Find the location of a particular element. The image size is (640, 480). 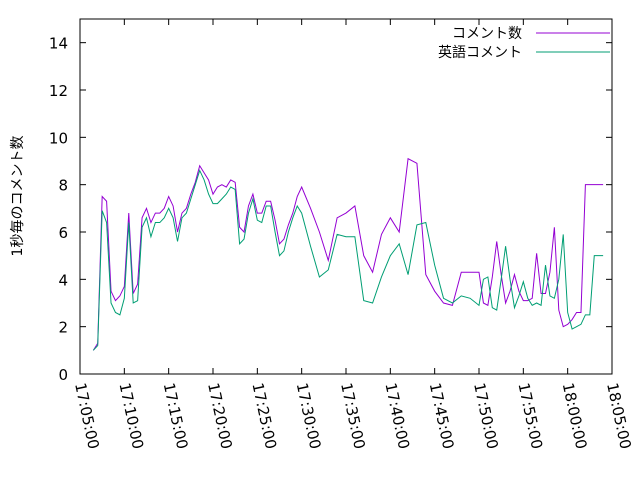

y-tick-label: 2 is located at coordinates (63, 328).